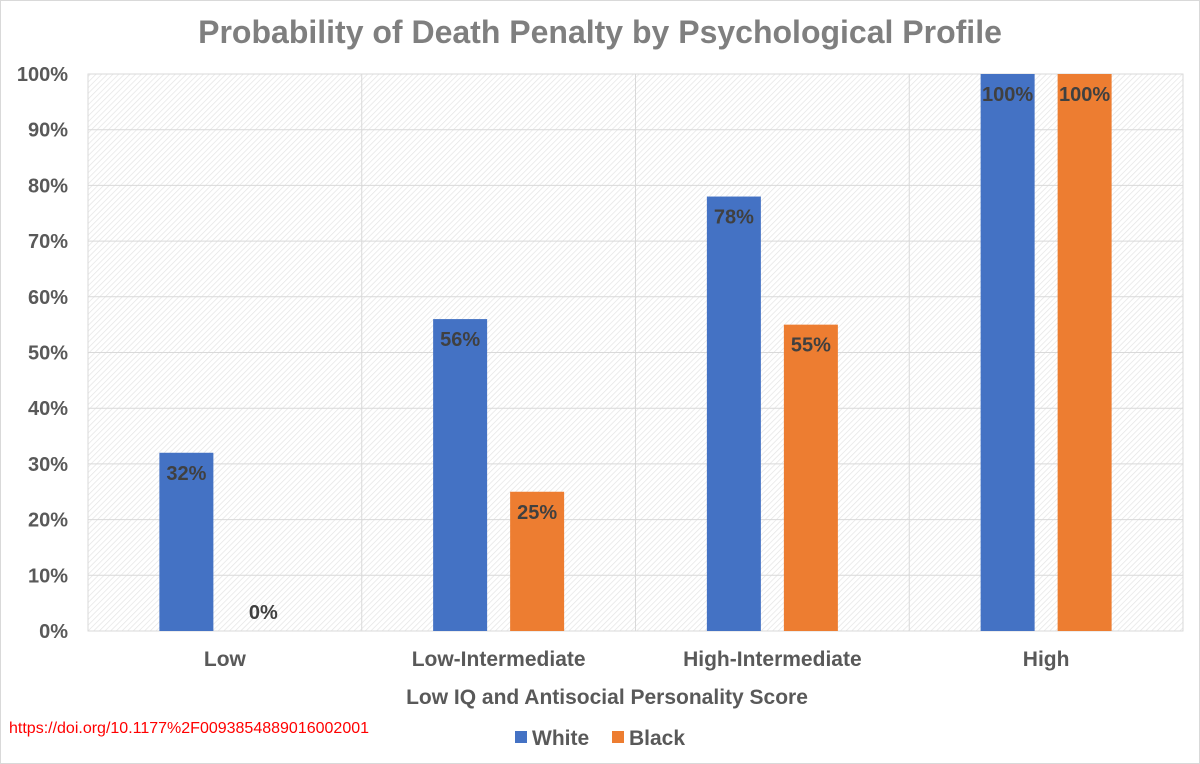  I want to click on x-axis-title: Low IQ and Antisocial Personality Score, so click(607, 697).